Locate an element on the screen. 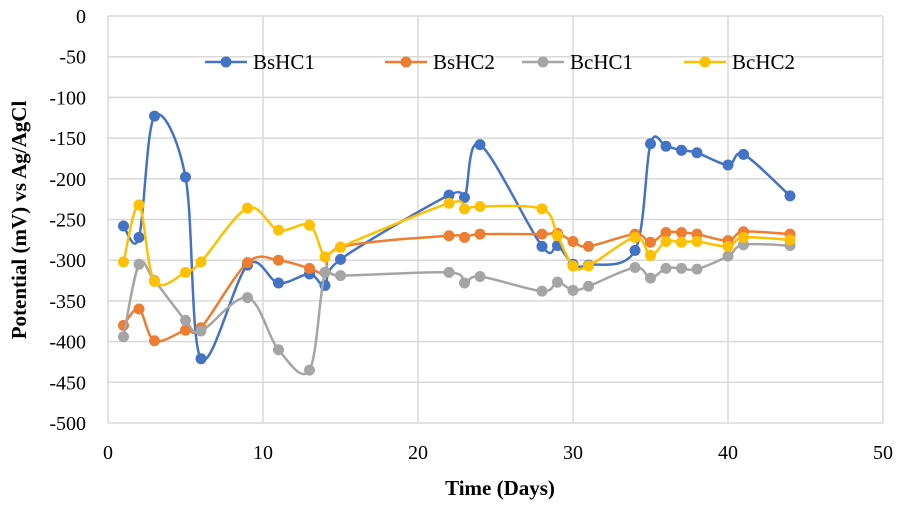 The width and height of the screenshot is (917, 516). legend-item: BsHC1 is located at coordinates (260, 62).